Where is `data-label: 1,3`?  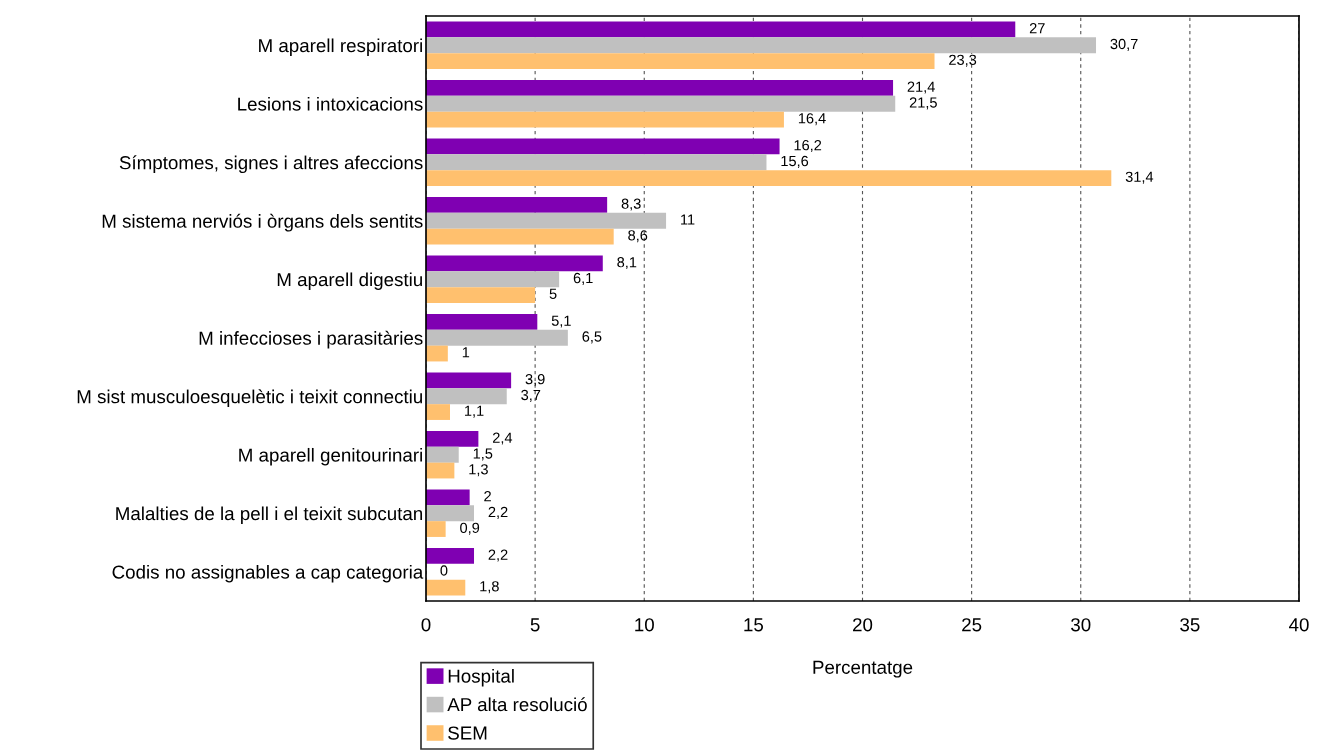
data-label: 1,3 is located at coordinates (478, 470).